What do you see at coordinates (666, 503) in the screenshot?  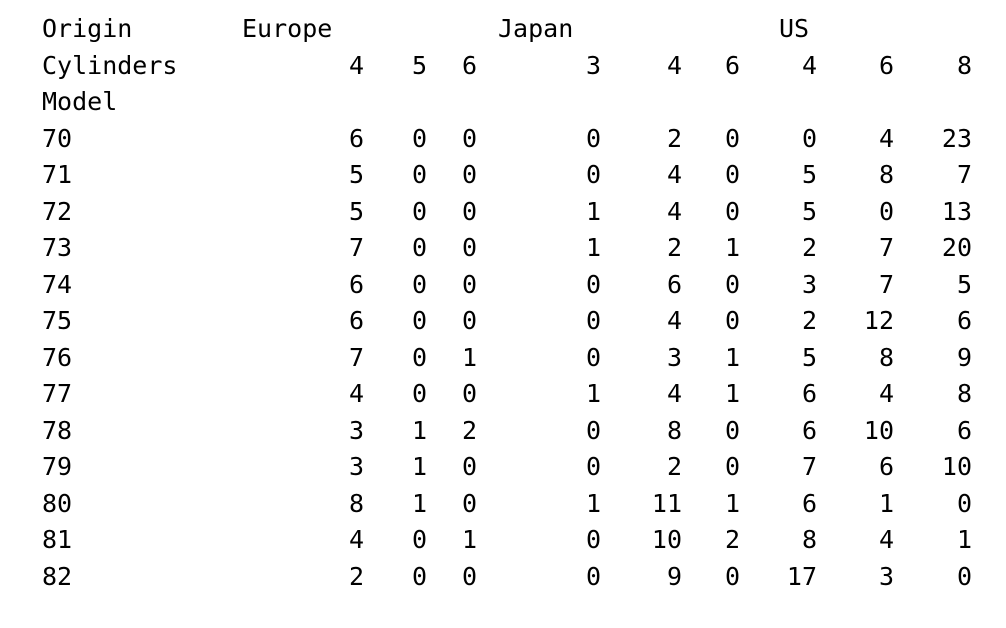 I see `table-cell: 11` at bounding box center [666, 503].